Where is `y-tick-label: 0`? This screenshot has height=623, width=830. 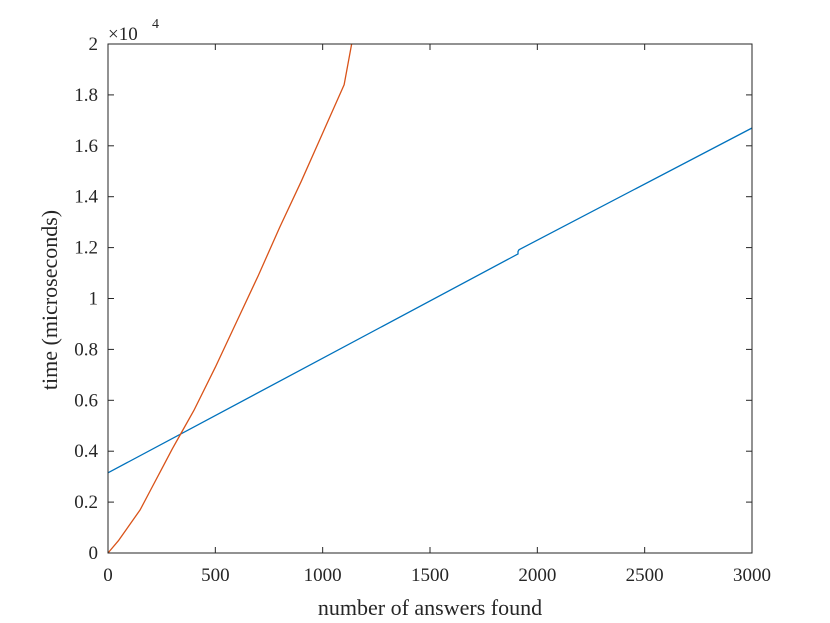
y-tick-label: 0 is located at coordinates (94, 553).